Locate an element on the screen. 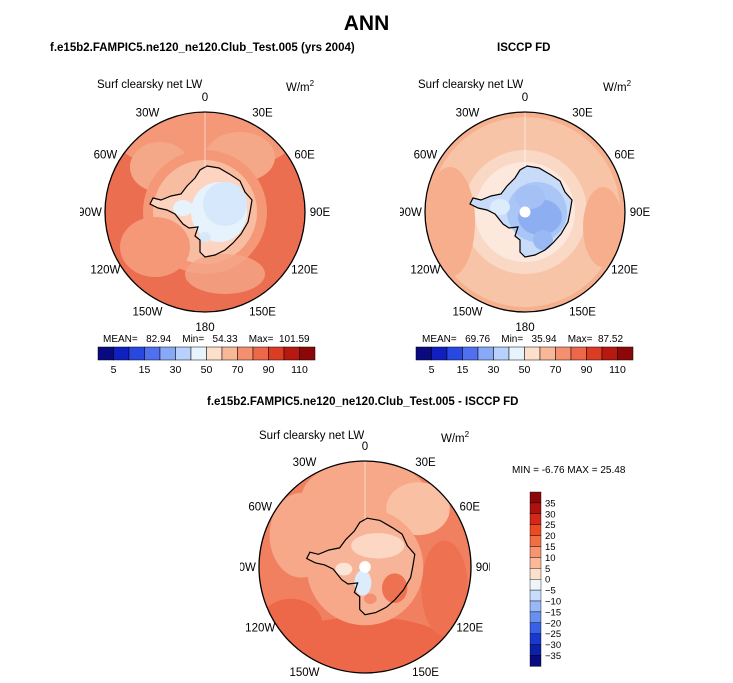 The image size is (733, 683). colorbar-label: 20 is located at coordinates (550, 536).